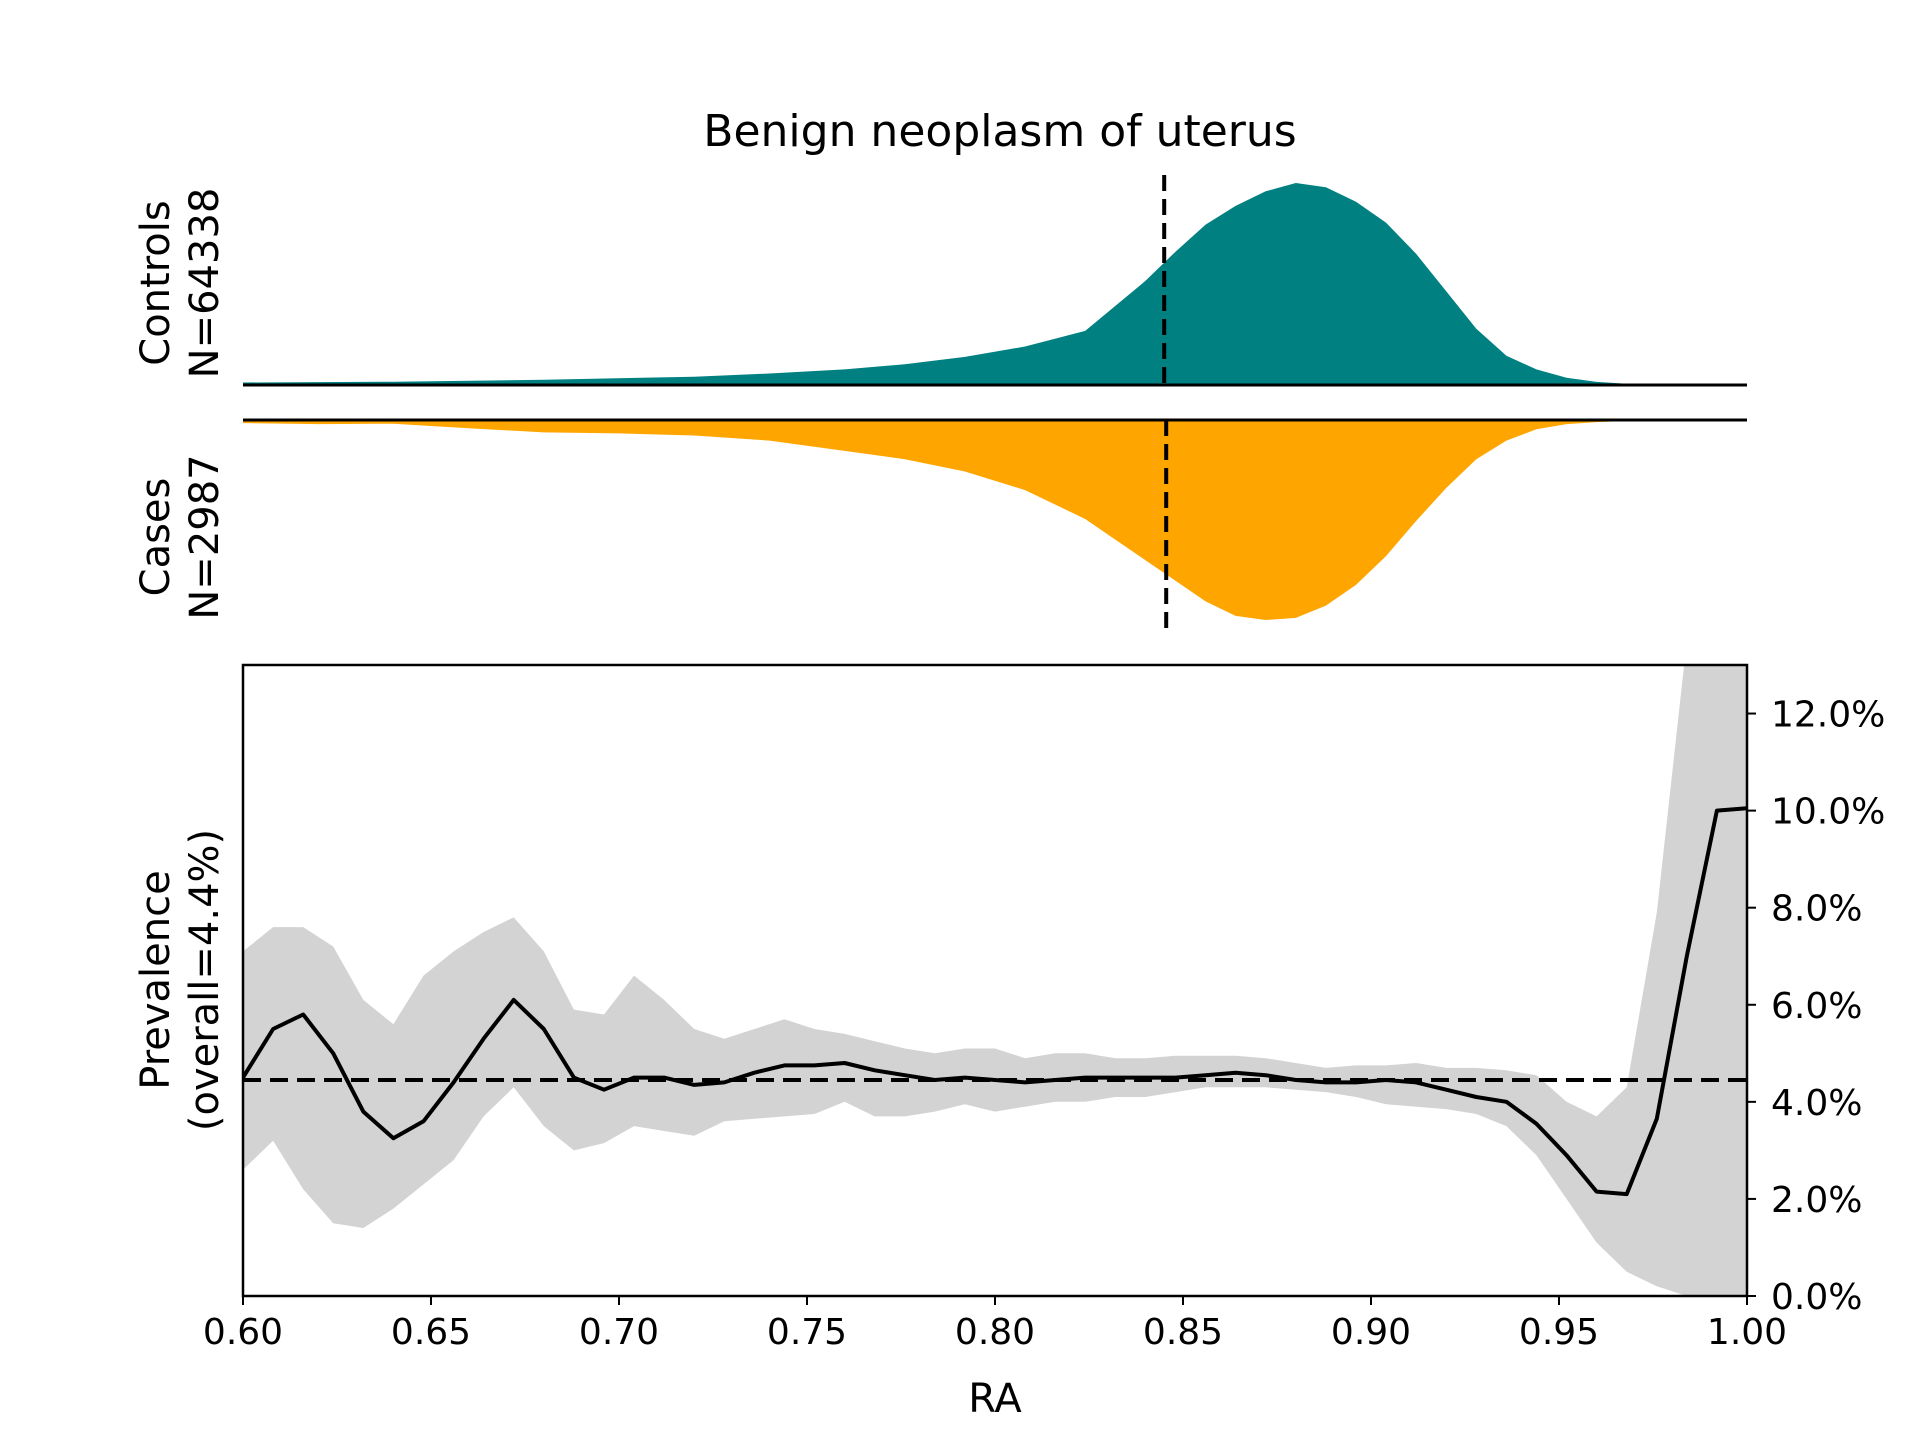 This screenshot has width=1920, height=1440. What do you see at coordinates (1371, 1332) in the screenshot?
I see `x-tick-label: 0.90` at bounding box center [1371, 1332].